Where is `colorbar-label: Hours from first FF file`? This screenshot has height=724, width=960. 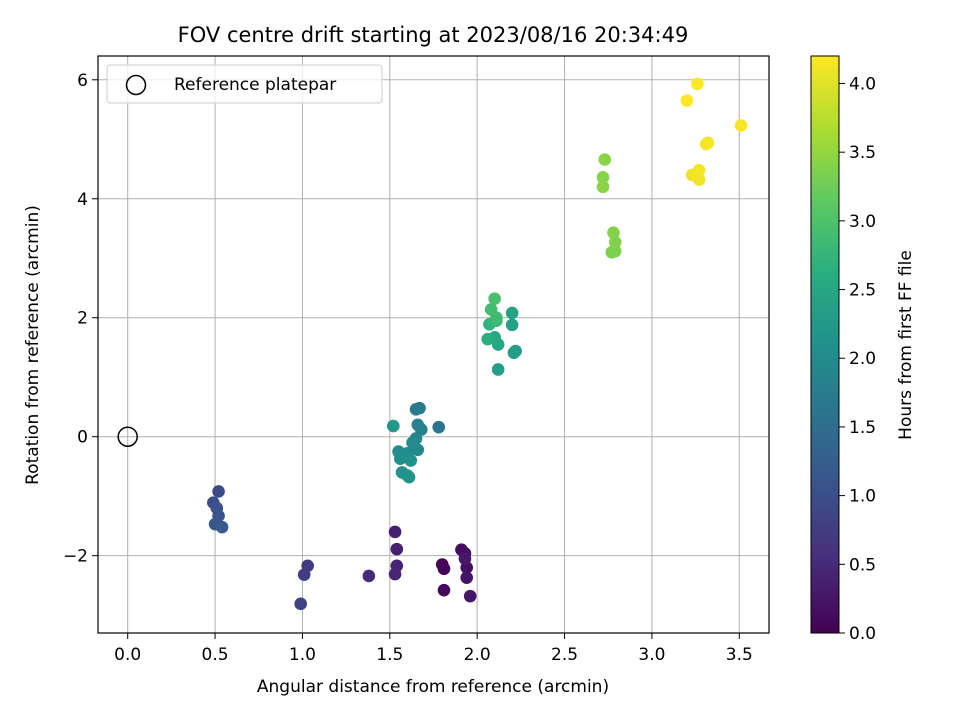 colorbar-label: Hours from first FF file is located at coordinates (906, 345).